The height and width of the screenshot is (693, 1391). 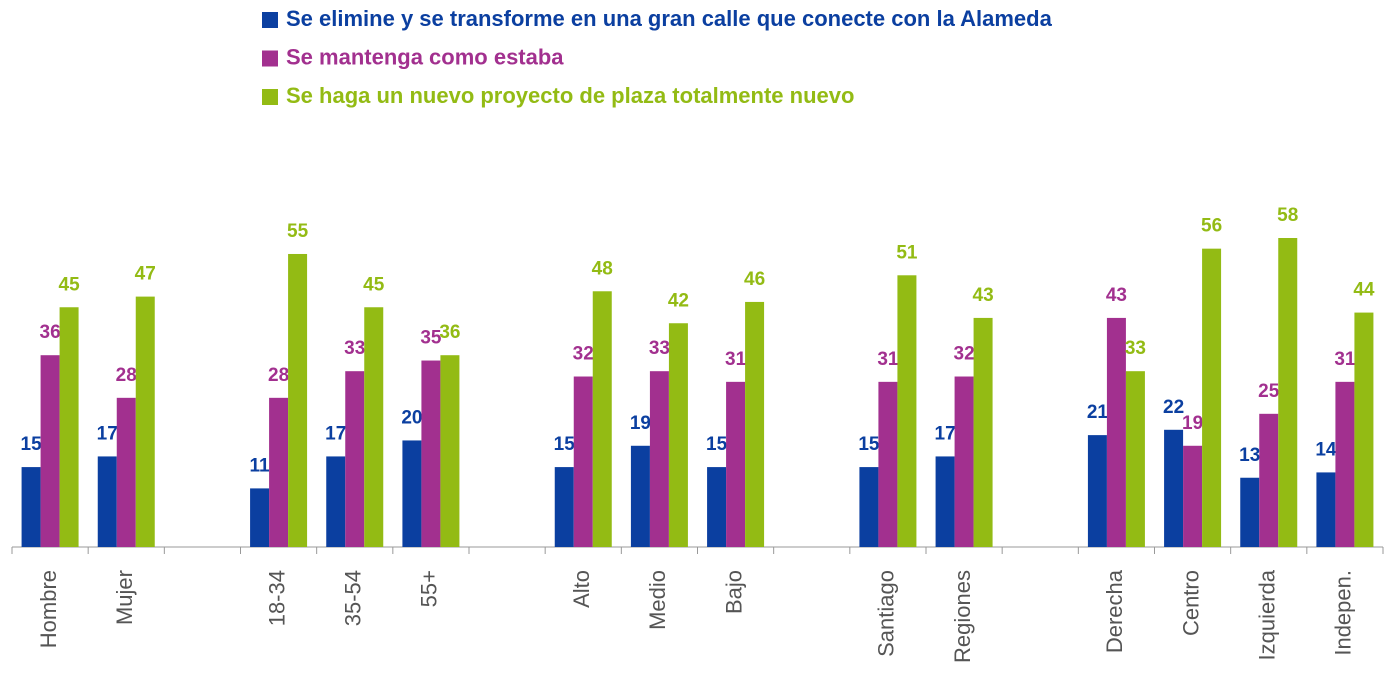 I want to click on x-tick-label: Hombre, so click(x=48, y=609).